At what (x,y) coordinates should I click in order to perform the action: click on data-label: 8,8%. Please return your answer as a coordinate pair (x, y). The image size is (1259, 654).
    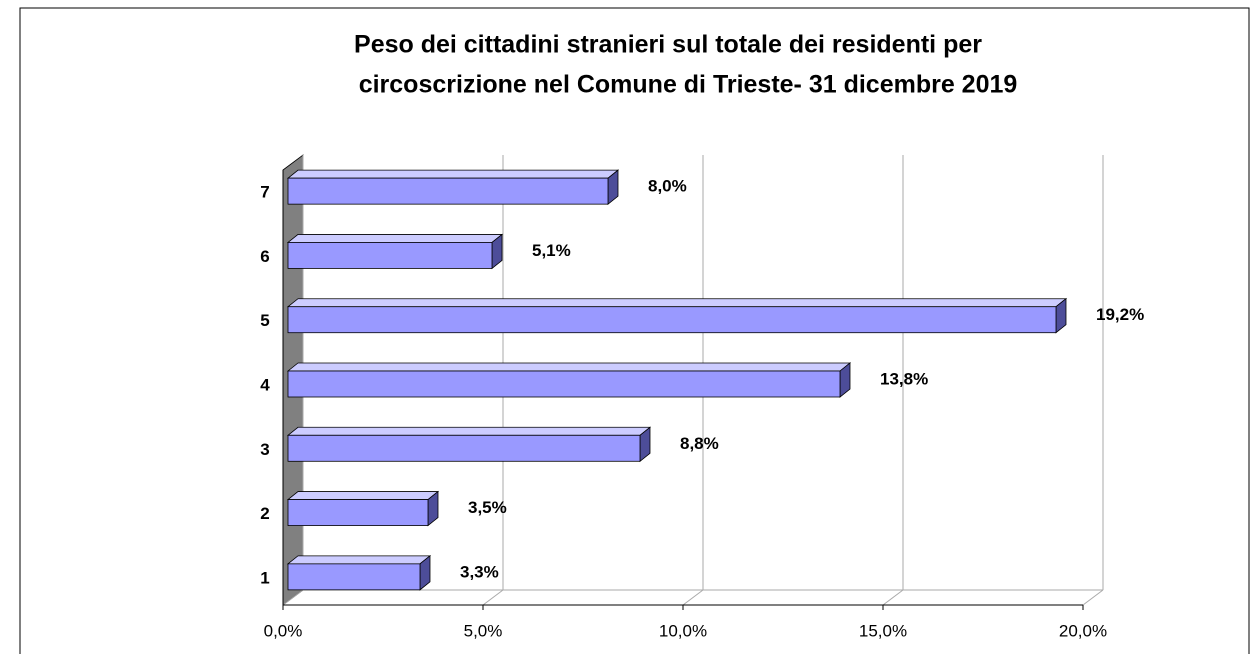
    Looking at the image, I should click on (699, 443).